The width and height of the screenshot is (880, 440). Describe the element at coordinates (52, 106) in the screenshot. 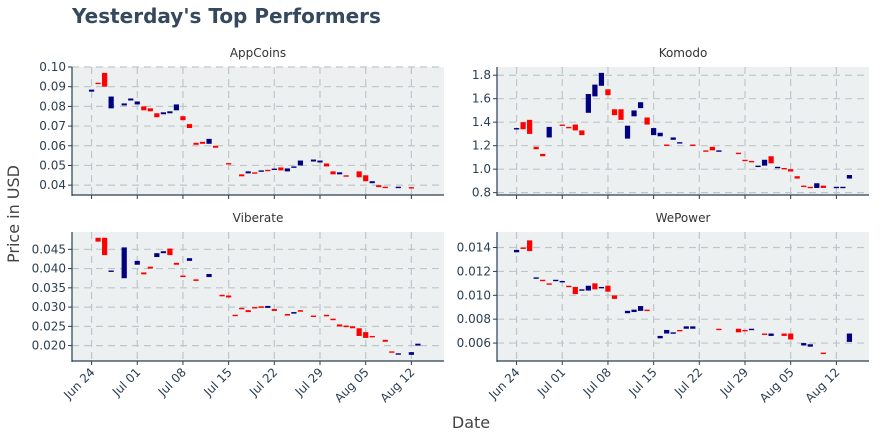

I see `y-tick-label: 0.08` at that location.